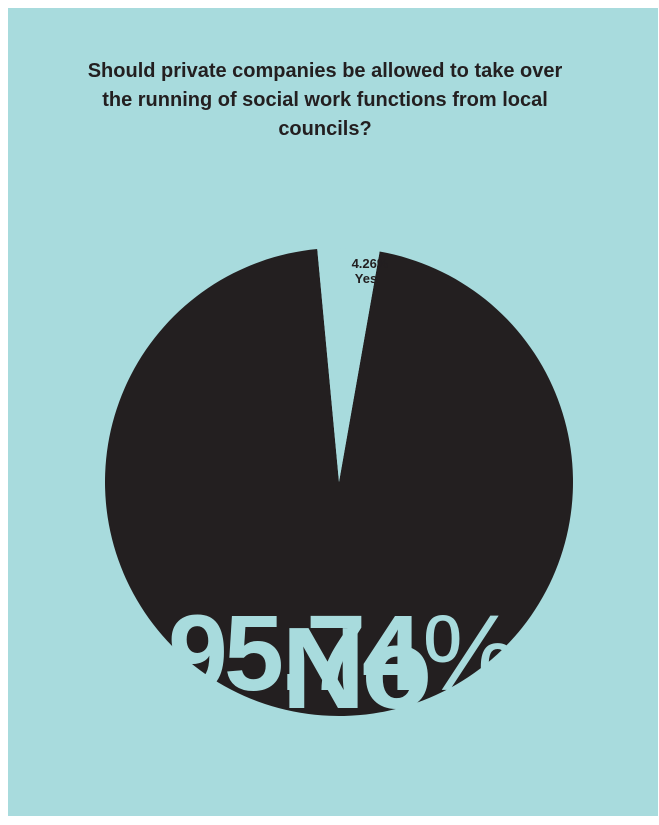  I want to click on yes-slice-value-label: 4.26%, so click(370, 263).